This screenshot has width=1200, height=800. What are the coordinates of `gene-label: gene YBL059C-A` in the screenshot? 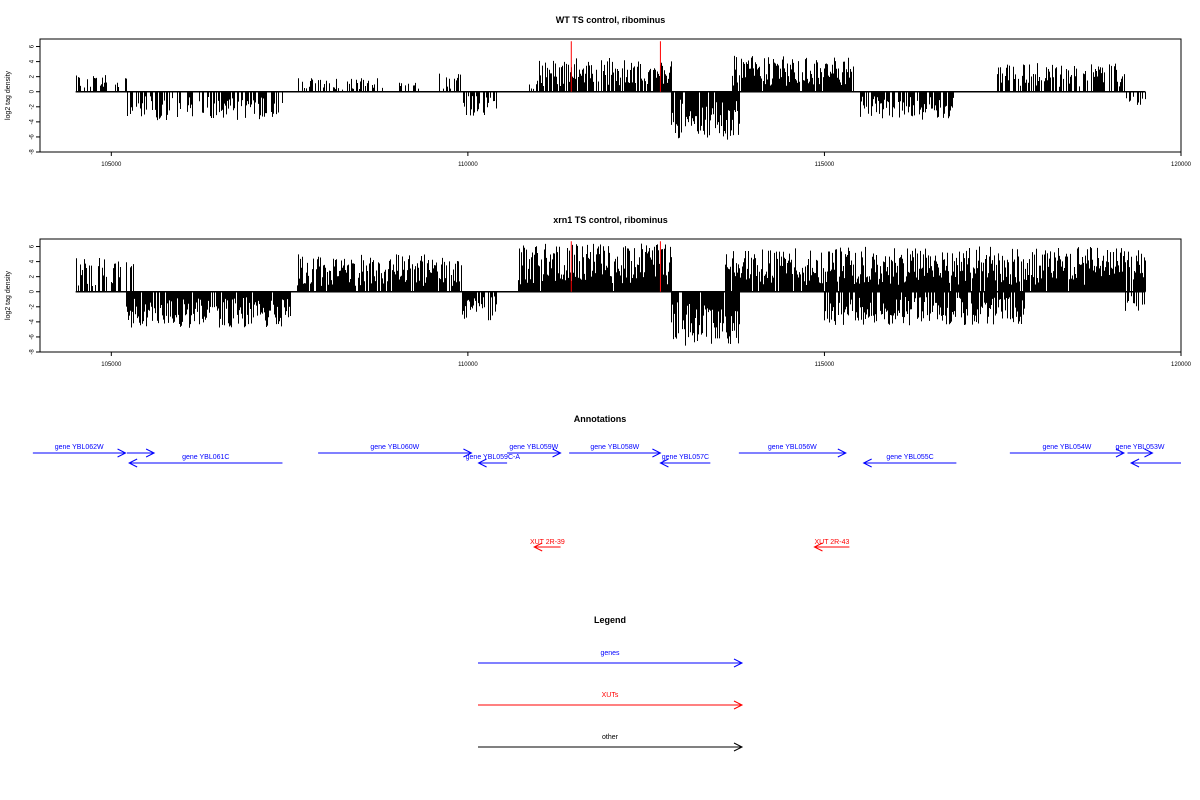 It's located at (493, 457).